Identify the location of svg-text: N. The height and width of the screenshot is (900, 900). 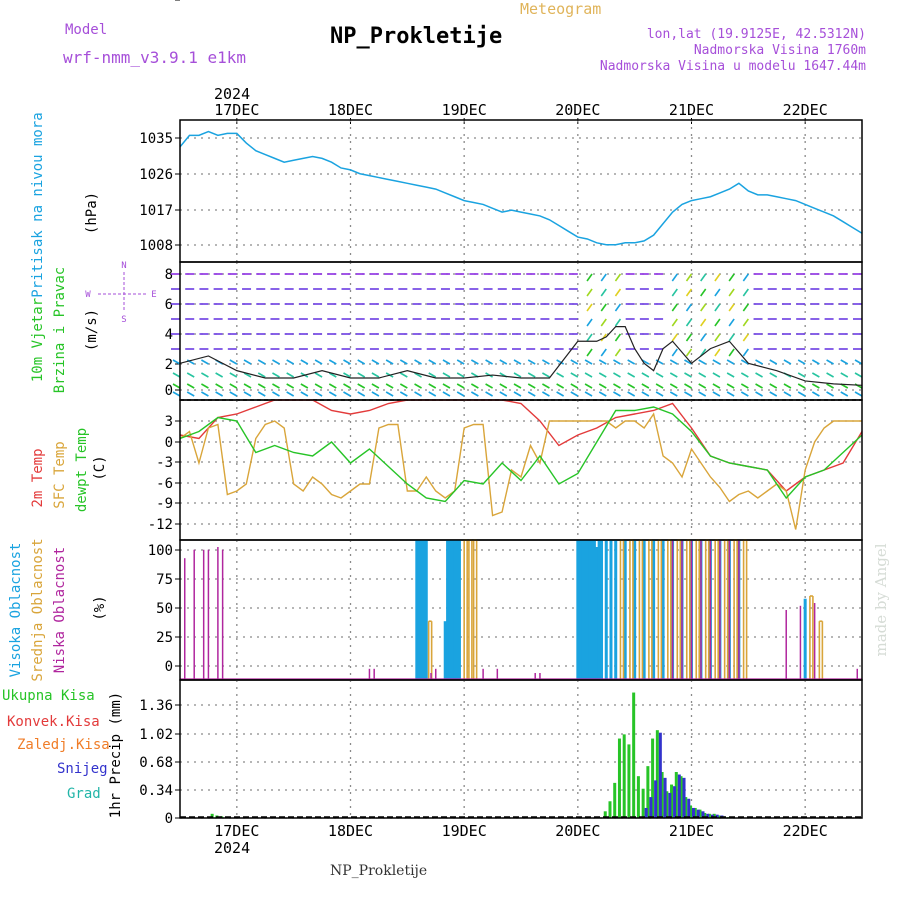
(123, 266).